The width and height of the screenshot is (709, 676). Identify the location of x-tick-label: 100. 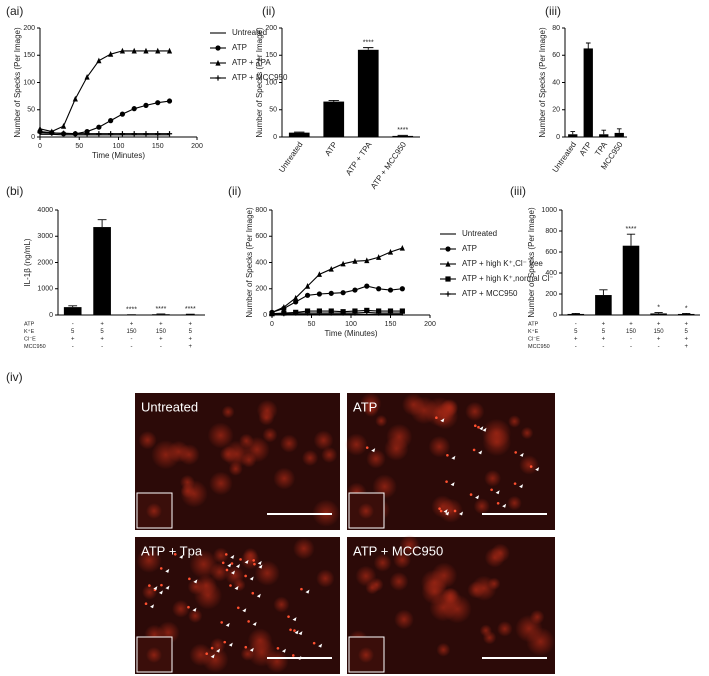
(119, 146).